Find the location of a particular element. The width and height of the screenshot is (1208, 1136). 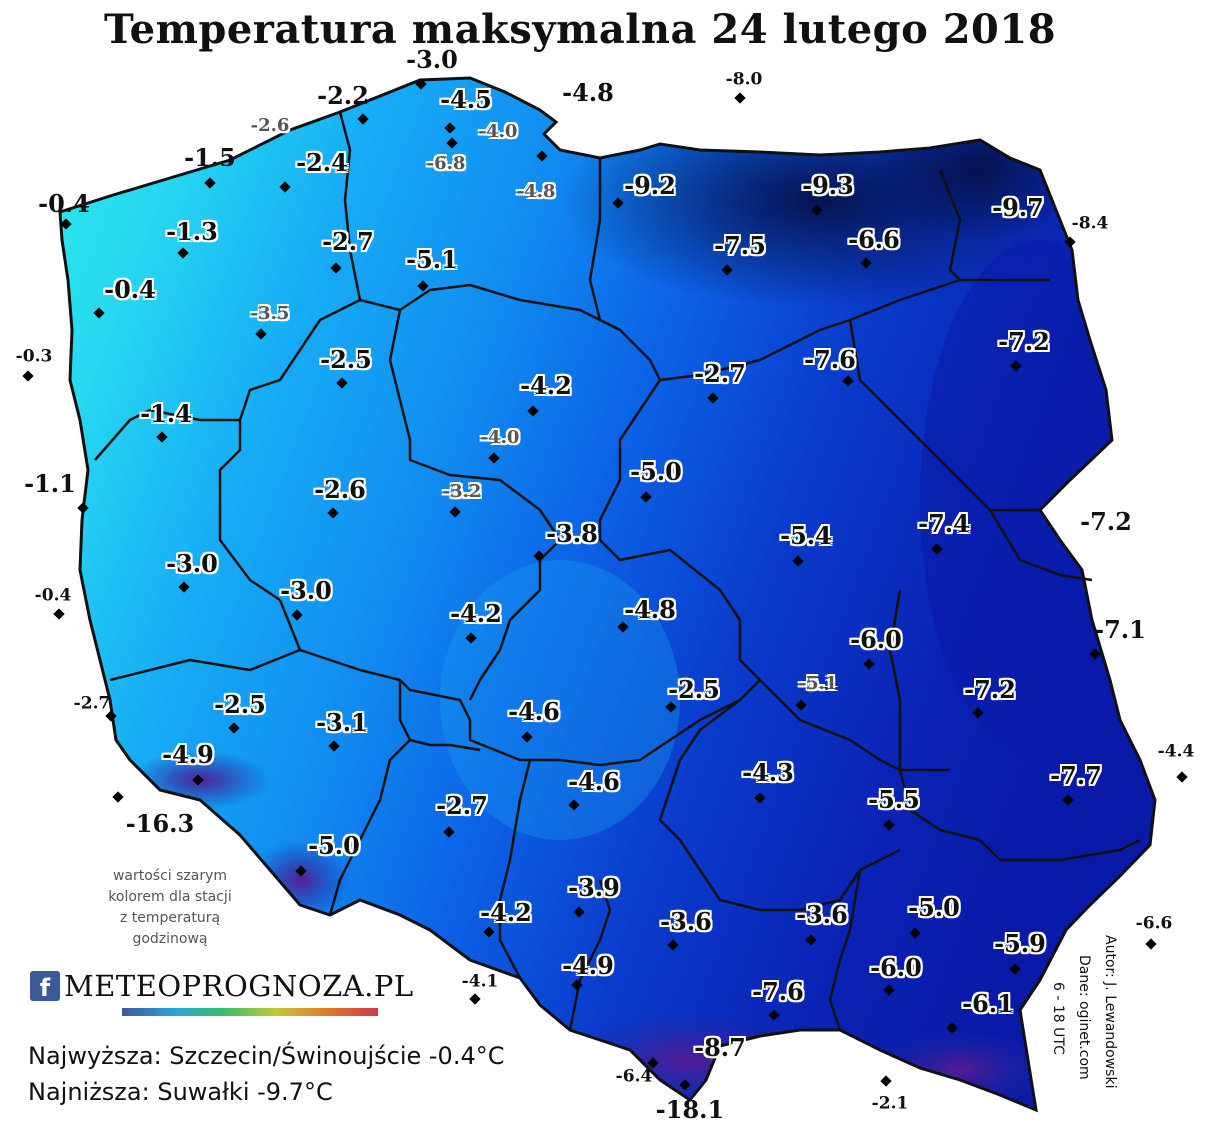

border-station-temperature: -1.5 is located at coordinates (210, 157).